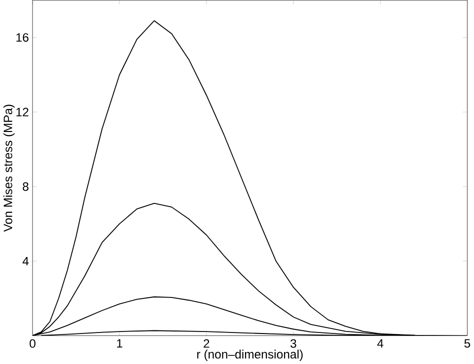 Image resolution: width=474 pixels, height=364 pixels. Describe the element at coordinates (467, 343) in the screenshot. I see `x-tick-label: 5` at that location.